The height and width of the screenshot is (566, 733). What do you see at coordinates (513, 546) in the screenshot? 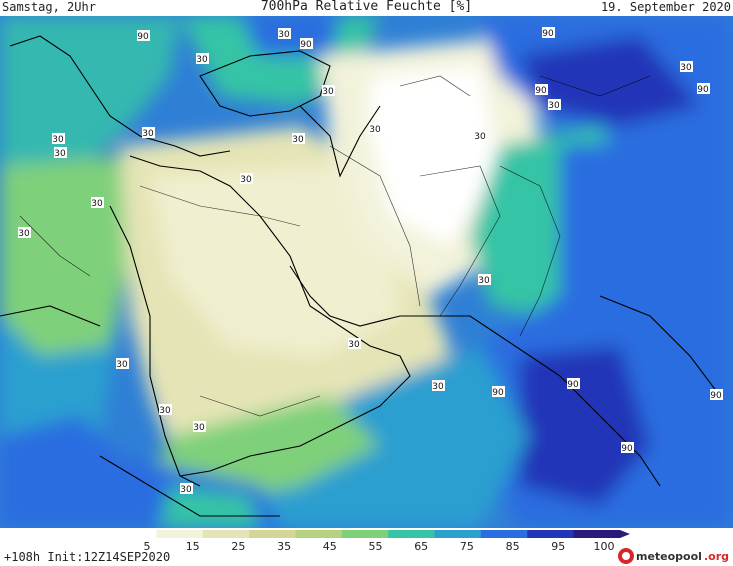
I see `colorbar-tick-label: 85` at bounding box center [513, 546].